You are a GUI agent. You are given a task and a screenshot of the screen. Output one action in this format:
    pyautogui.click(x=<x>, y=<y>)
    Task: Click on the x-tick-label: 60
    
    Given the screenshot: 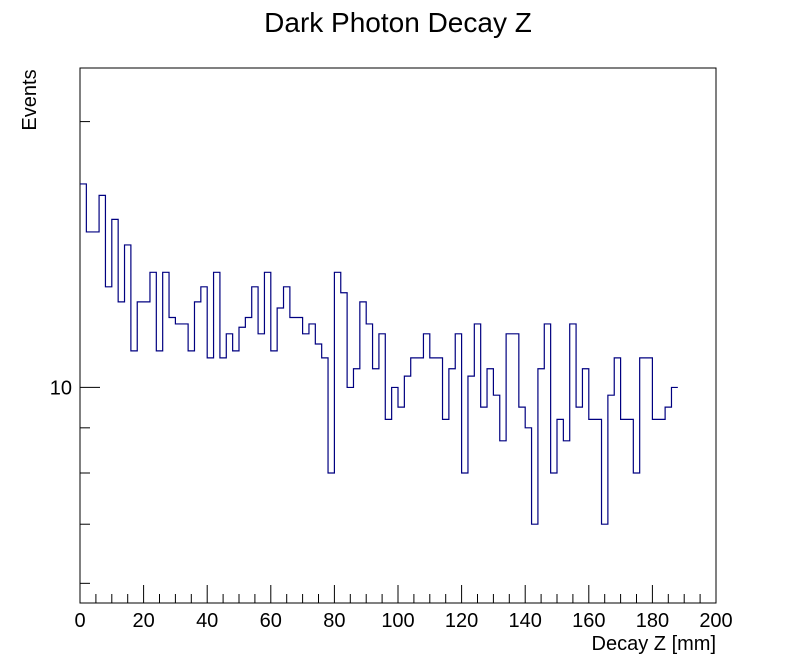 What is the action you would take?
    pyautogui.click(x=271, y=621)
    